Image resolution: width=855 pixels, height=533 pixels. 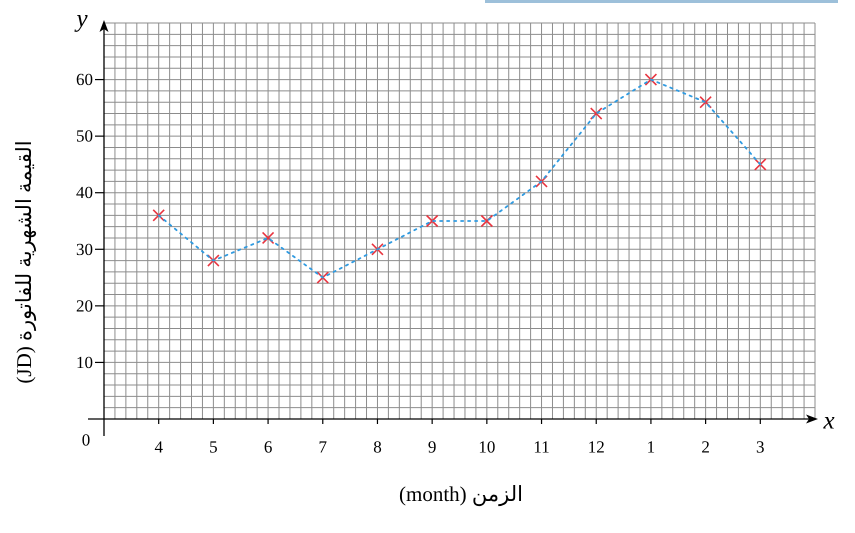 I want to click on x-tick-label: 12, so click(x=596, y=447).